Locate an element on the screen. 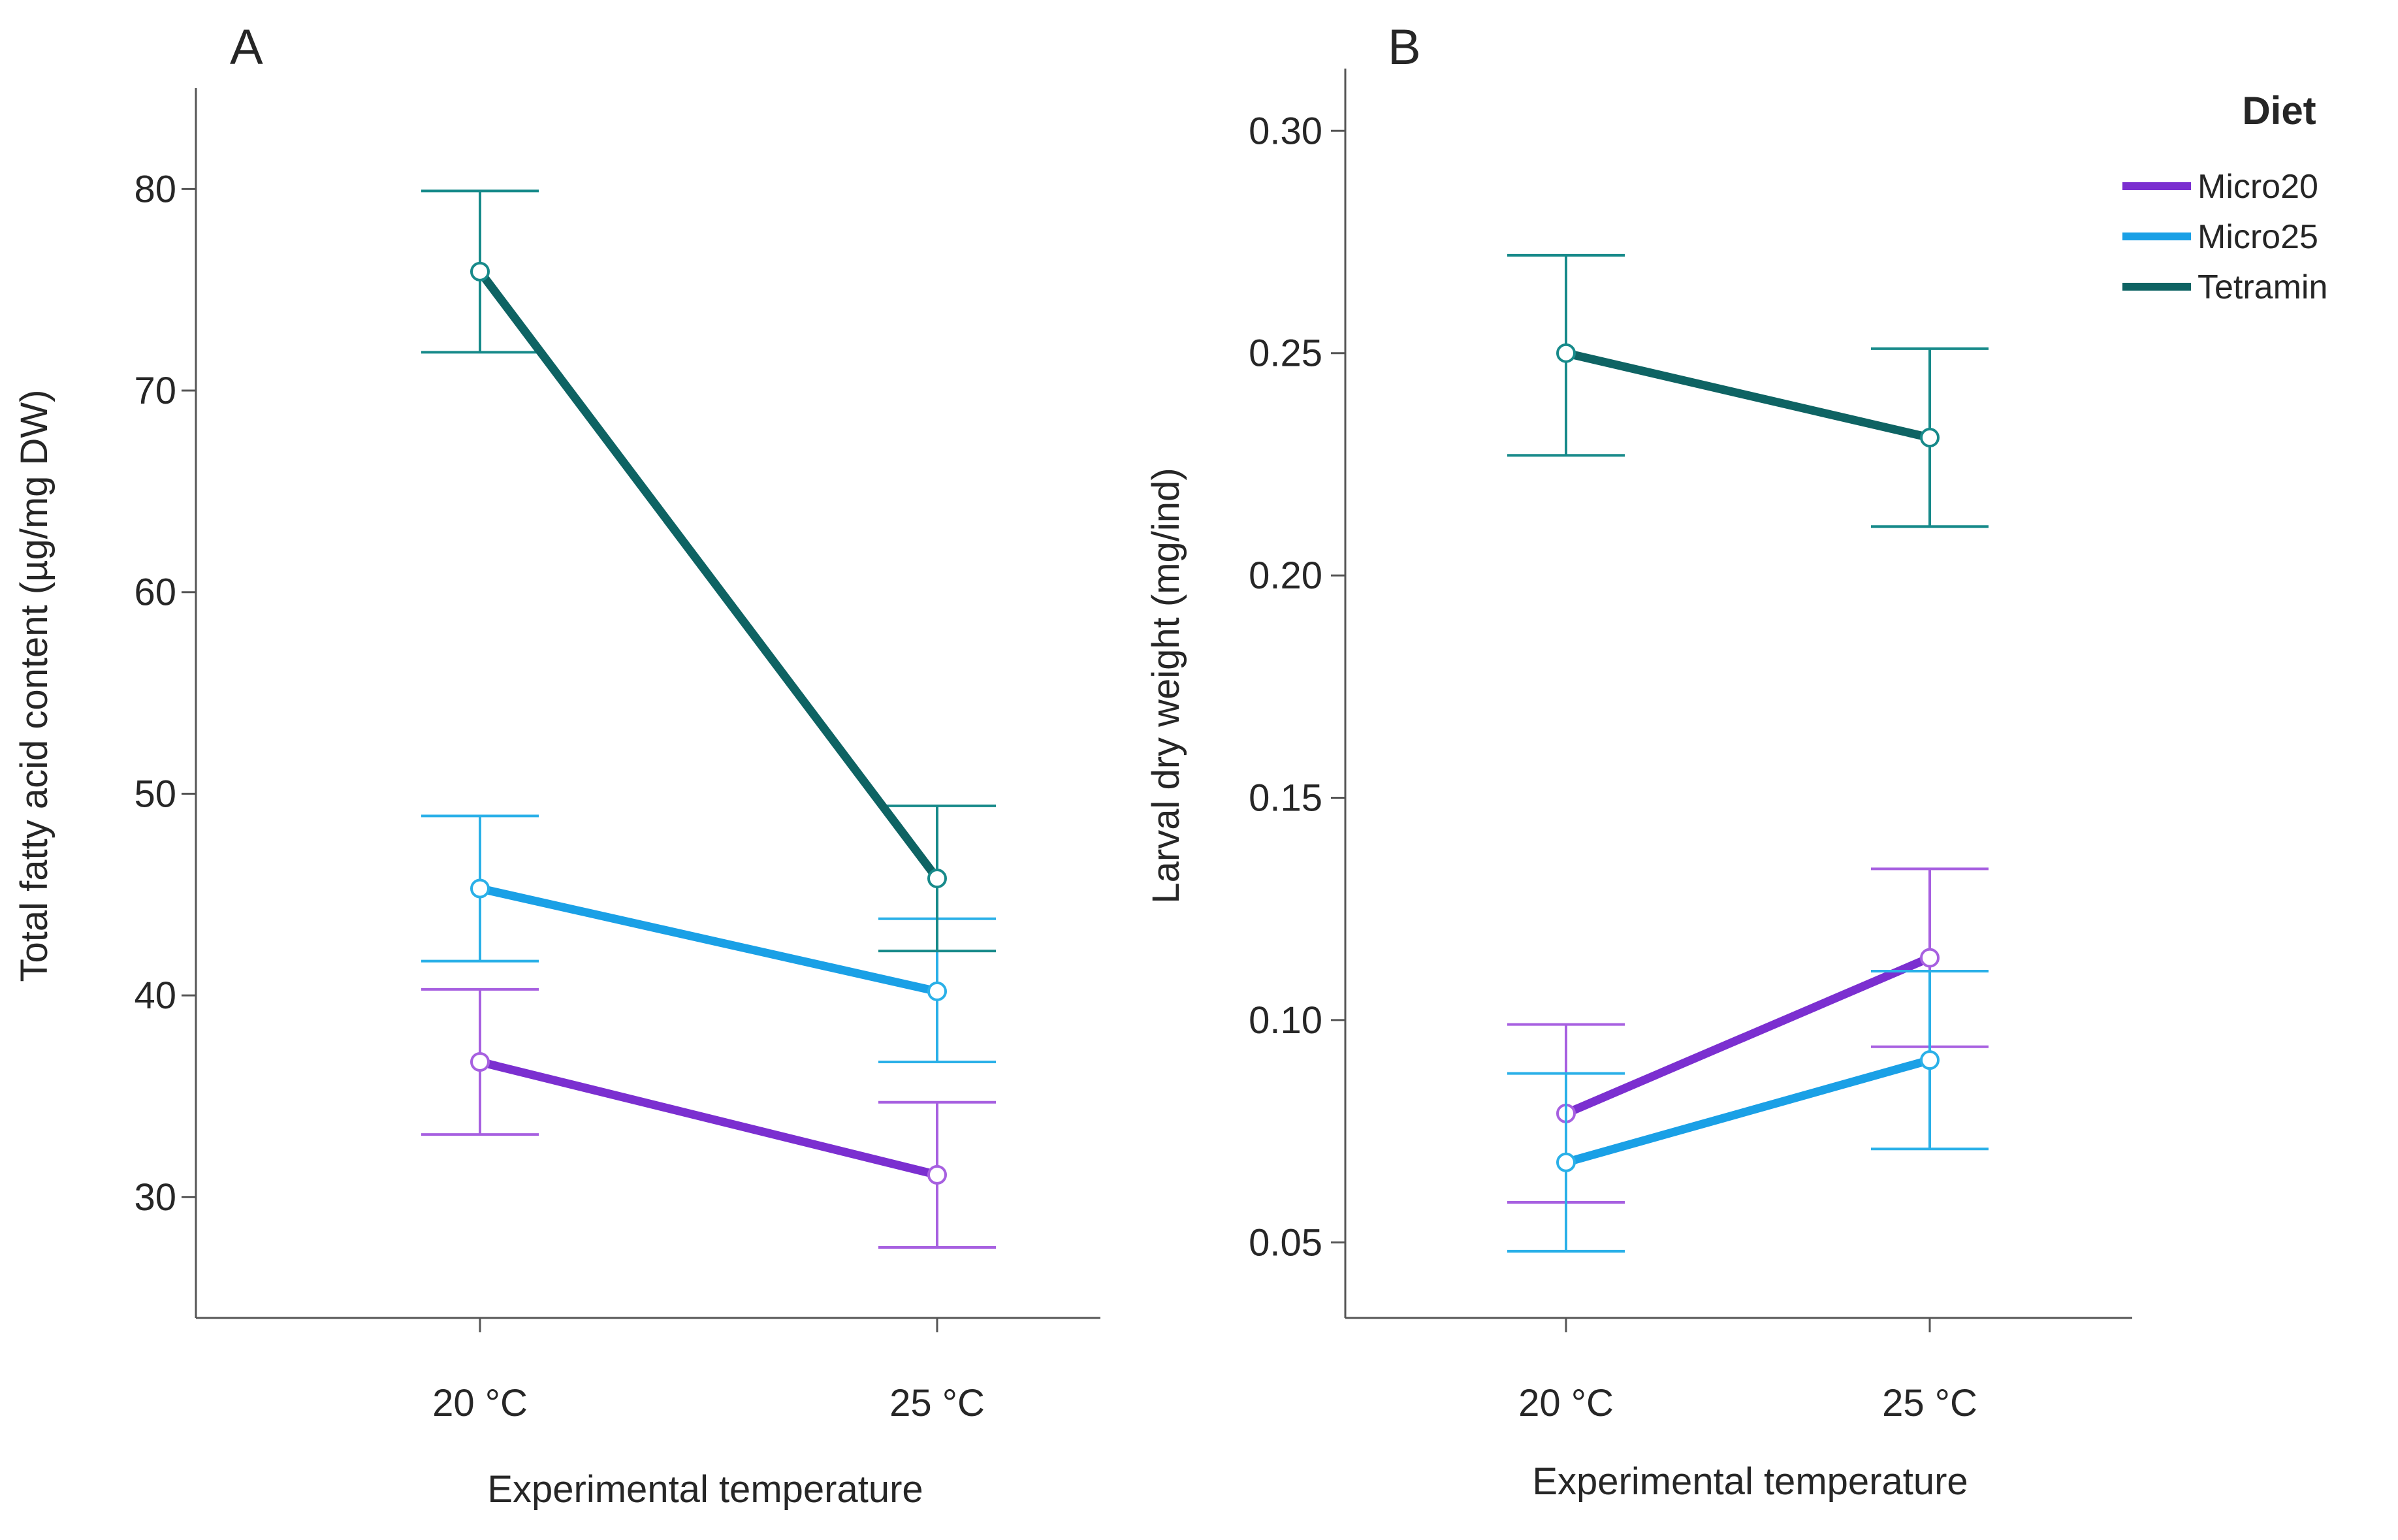  legend-entry-micro25: Micro25 is located at coordinates (2220, 237).